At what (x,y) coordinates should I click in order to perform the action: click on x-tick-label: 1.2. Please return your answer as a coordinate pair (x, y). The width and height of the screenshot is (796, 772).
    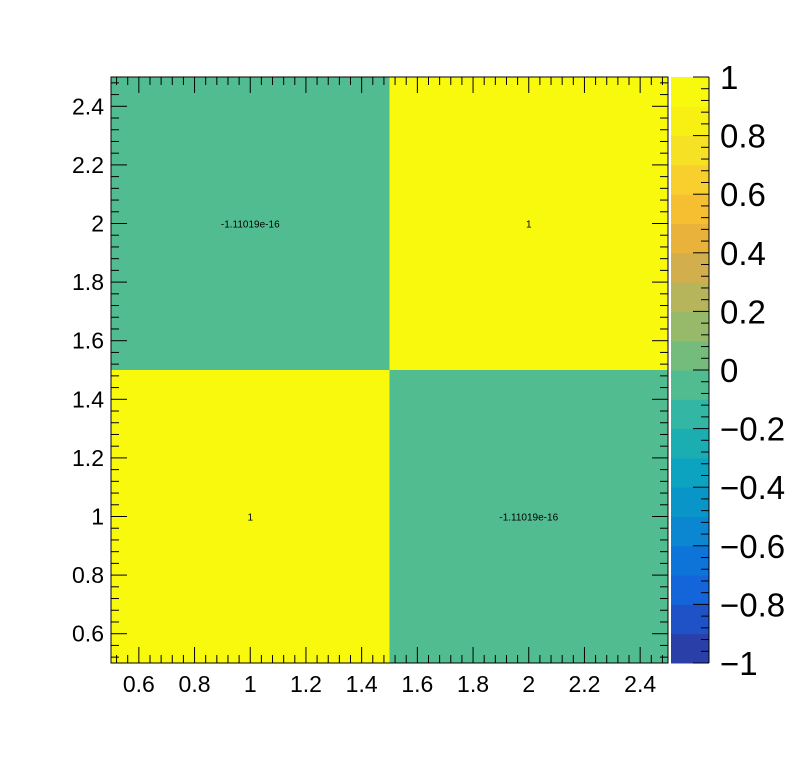
    Looking at the image, I should click on (306, 684).